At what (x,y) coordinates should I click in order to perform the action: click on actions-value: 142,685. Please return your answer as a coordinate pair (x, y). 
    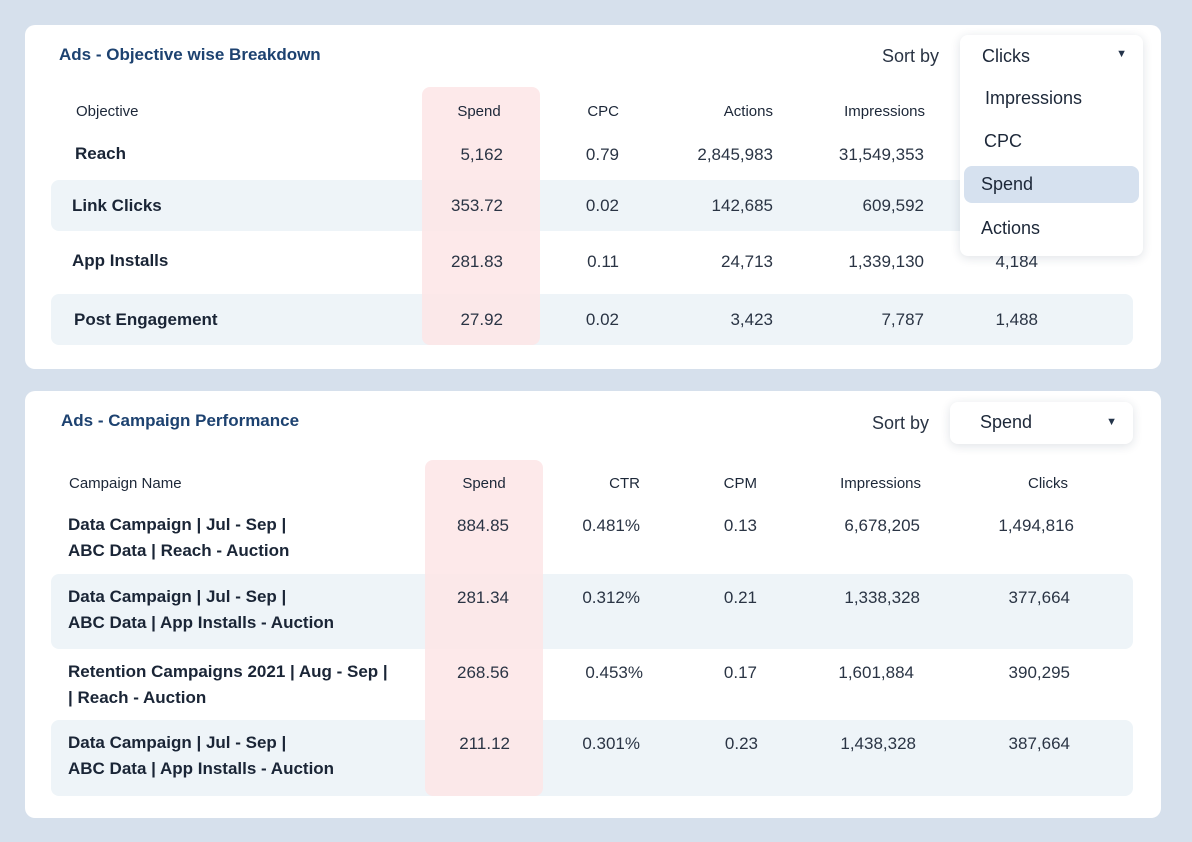
    Looking at the image, I should click on (742, 205).